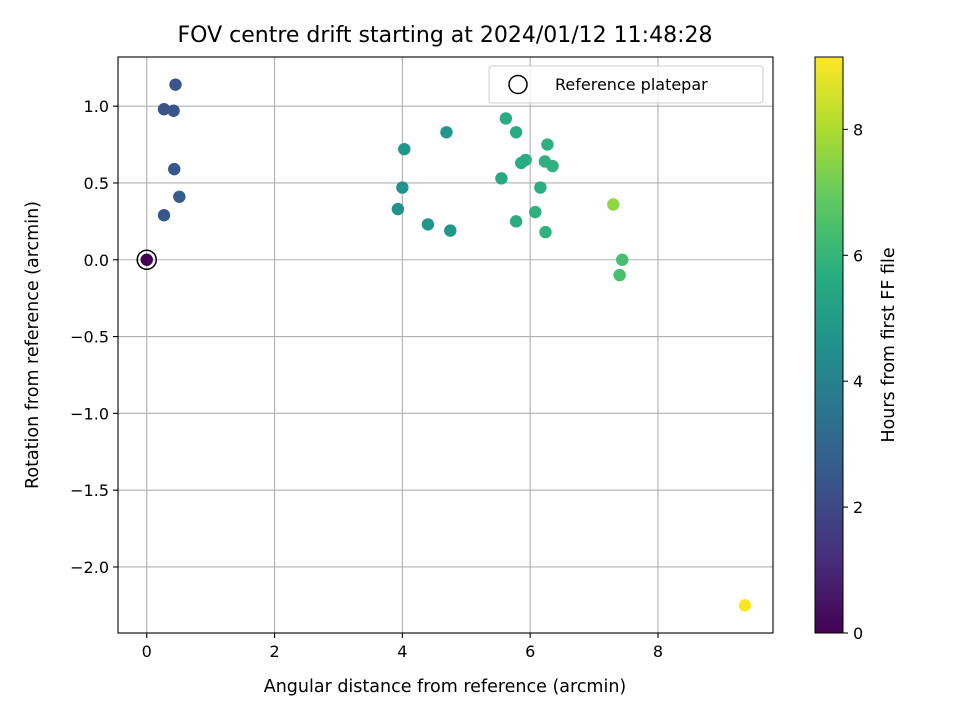  I want to click on reference-platepar-marker, so click(147, 260).